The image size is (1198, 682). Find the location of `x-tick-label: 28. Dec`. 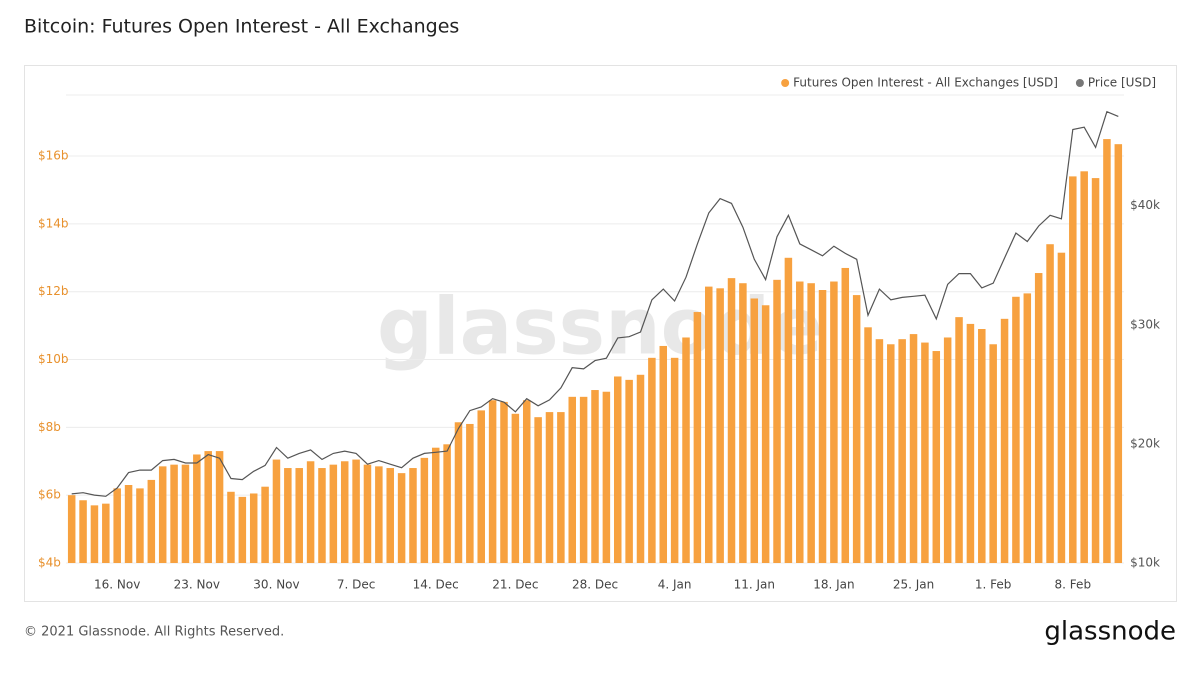

x-tick-label: 28. Dec is located at coordinates (595, 585).